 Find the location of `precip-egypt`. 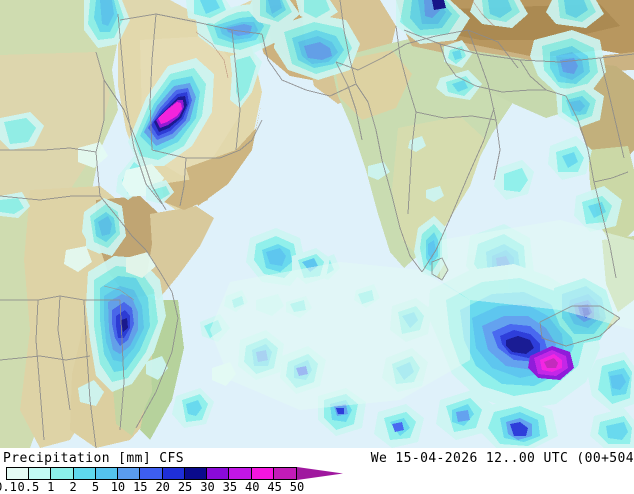

precip-egypt is located at coordinates (54, 165).